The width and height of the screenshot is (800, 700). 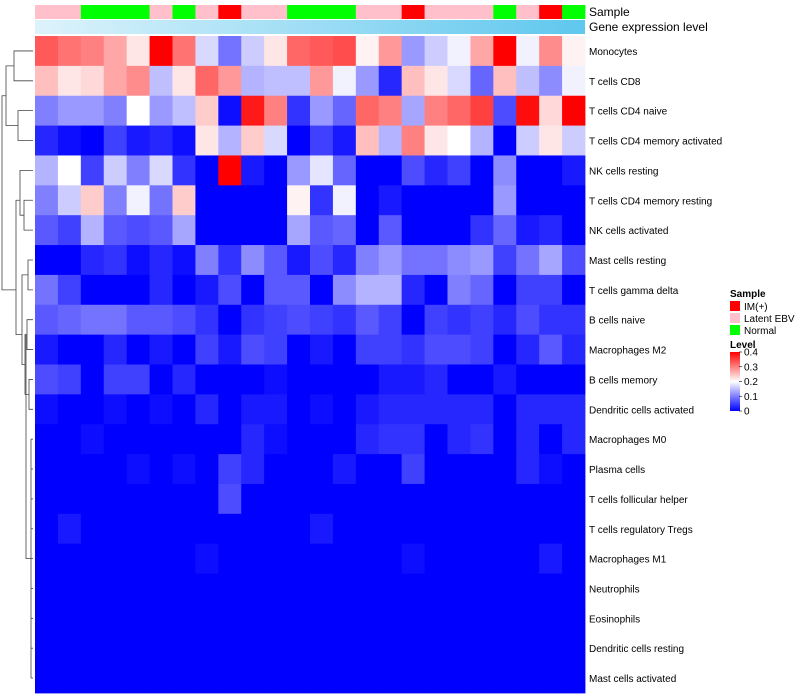 I want to click on row-label: T cells CD4 naive, so click(x=628, y=112).